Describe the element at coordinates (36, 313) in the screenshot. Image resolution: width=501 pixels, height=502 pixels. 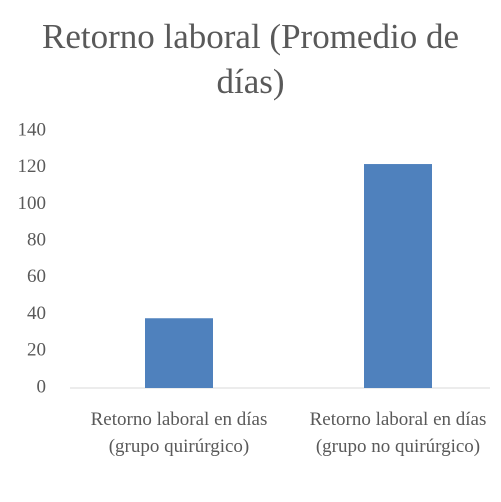
I see `y-tick-label: 40` at that location.